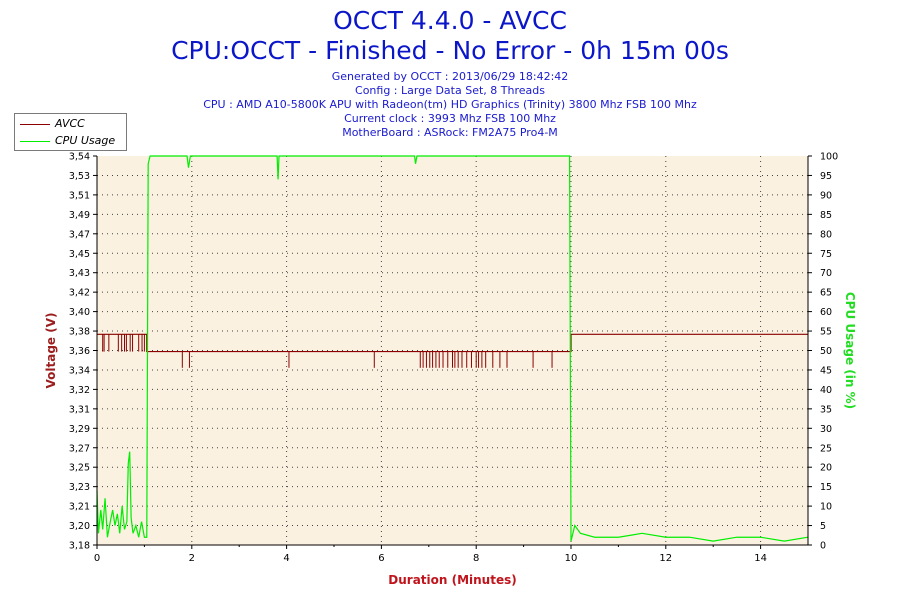  Describe the element at coordinates (452, 580) in the screenshot. I see `x-axis-label: Duration (Minutes)` at that location.